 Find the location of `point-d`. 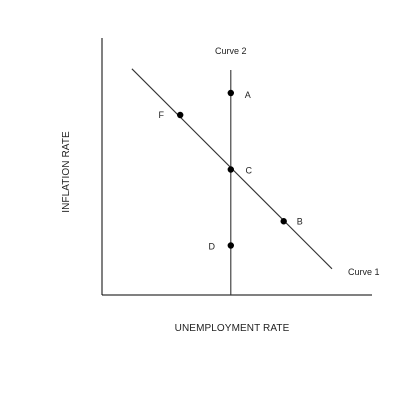

point-d is located at coordinates (230, 245).